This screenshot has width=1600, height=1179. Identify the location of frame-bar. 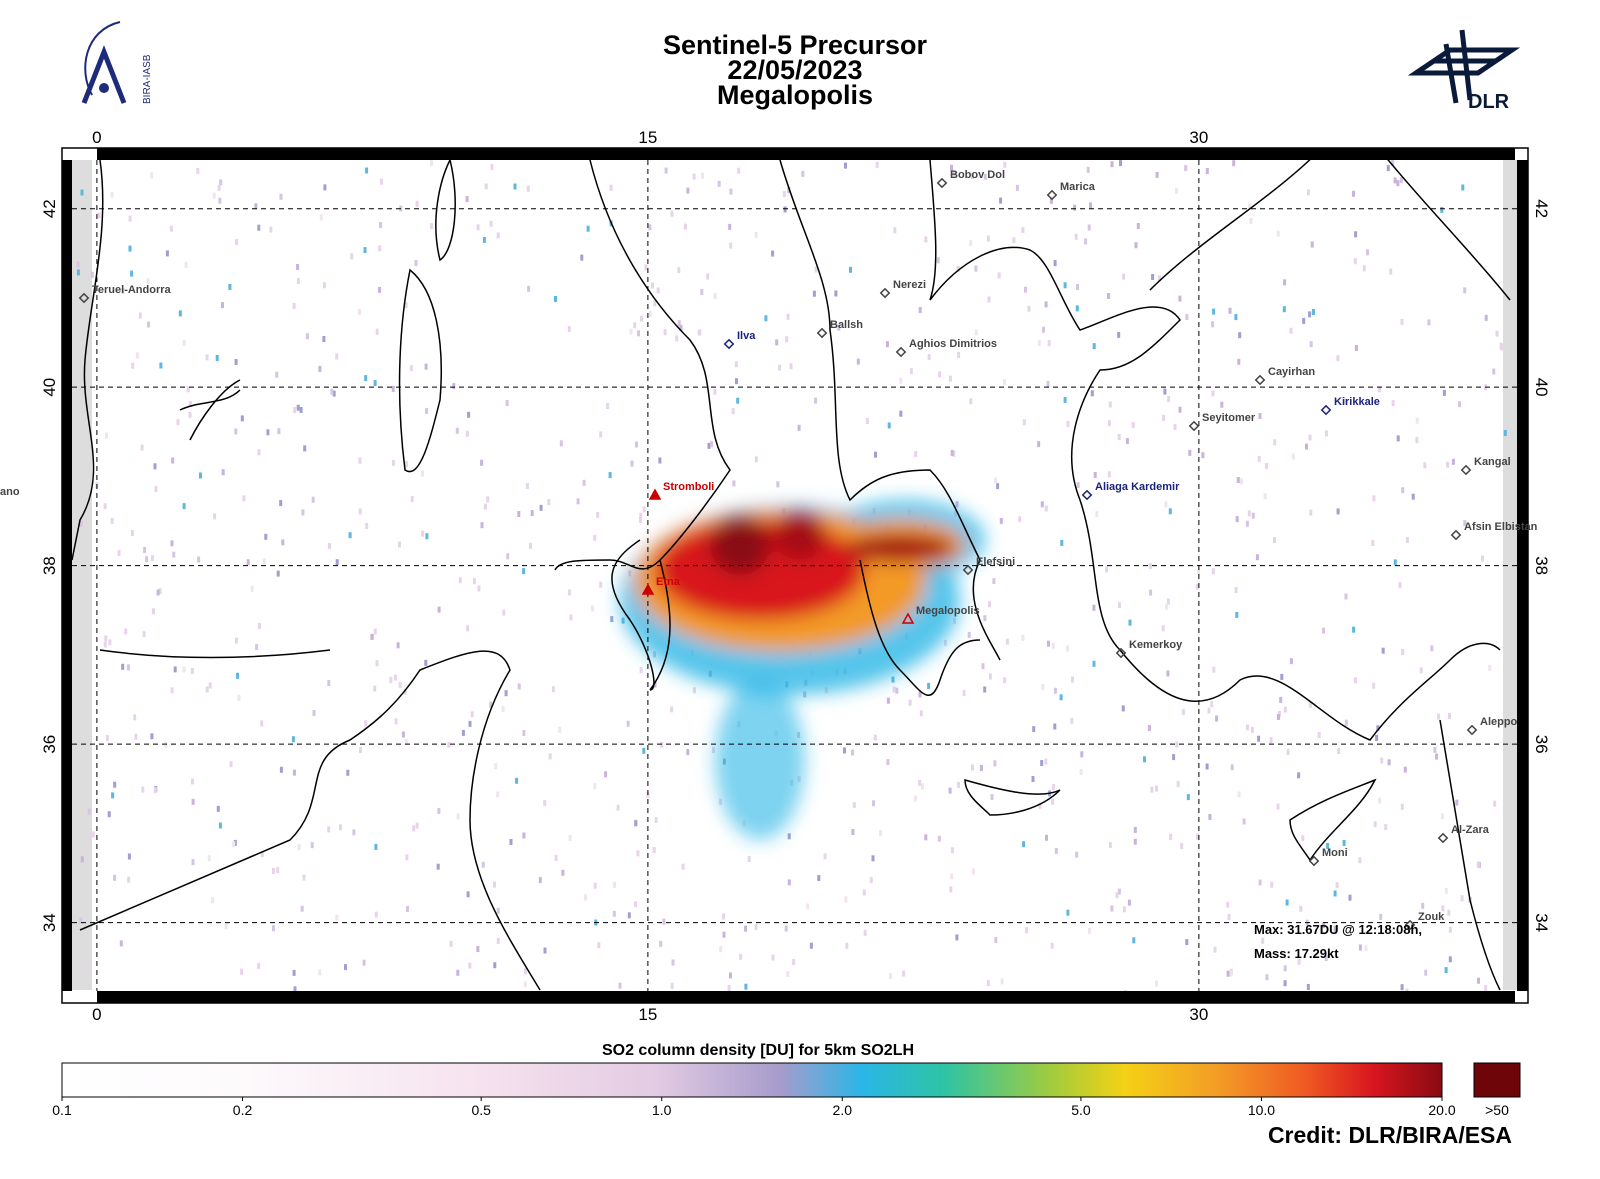
(67, 575).